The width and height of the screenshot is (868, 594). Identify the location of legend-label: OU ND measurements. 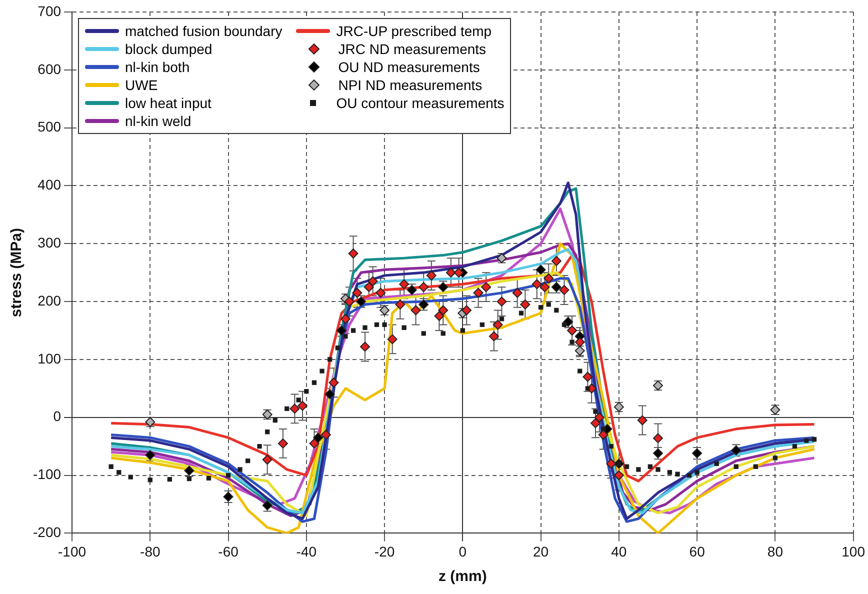
(409, 67).